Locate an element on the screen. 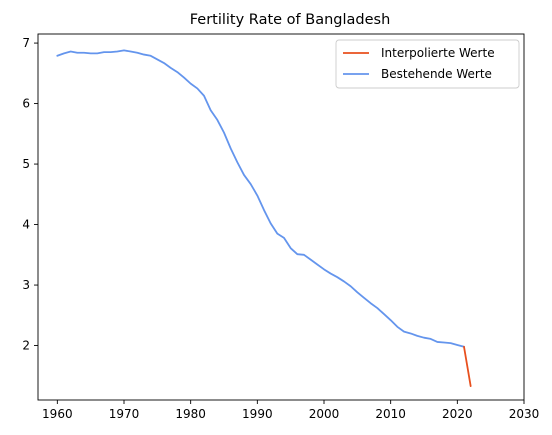 The image size is (552, 435). legend-box is located at coordinates (427, 64).